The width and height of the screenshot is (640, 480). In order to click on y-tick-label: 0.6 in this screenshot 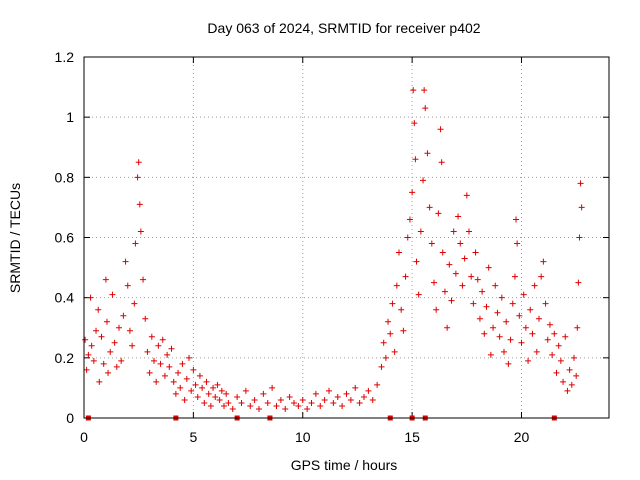, I will do `click(65, 238)`.